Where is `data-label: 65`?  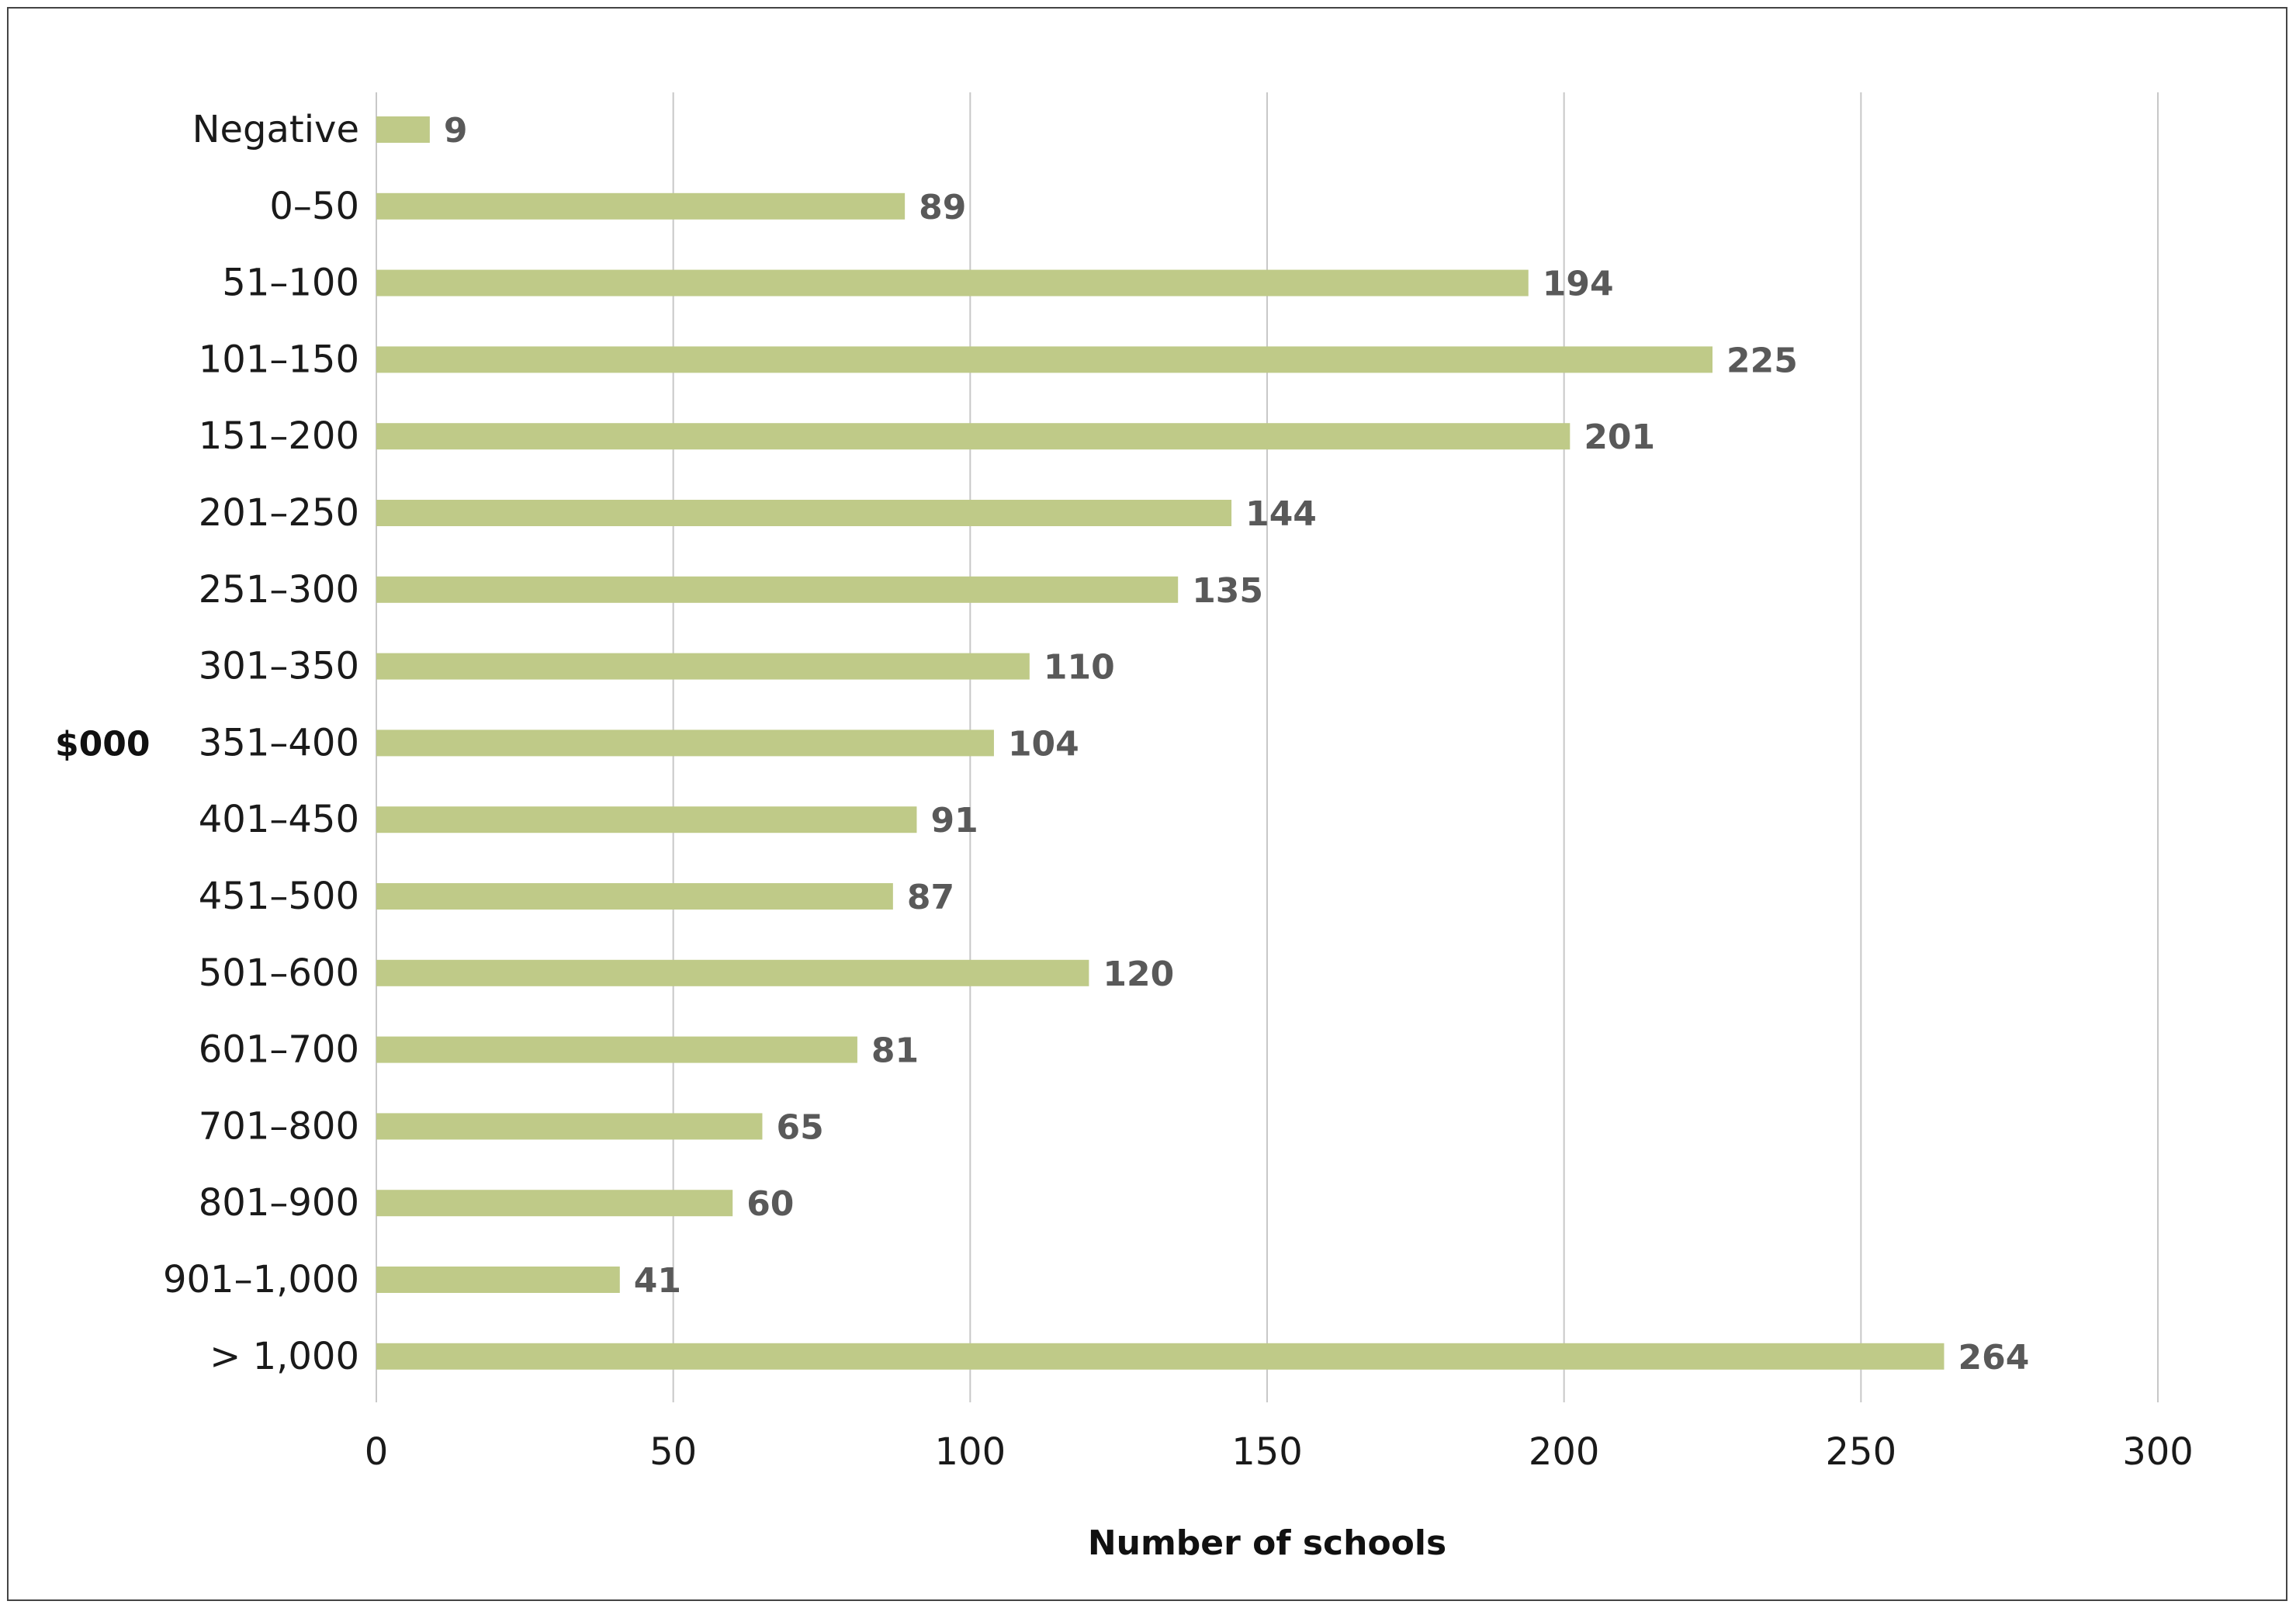
data-label: 65 is located at coordinates (799, 1127).